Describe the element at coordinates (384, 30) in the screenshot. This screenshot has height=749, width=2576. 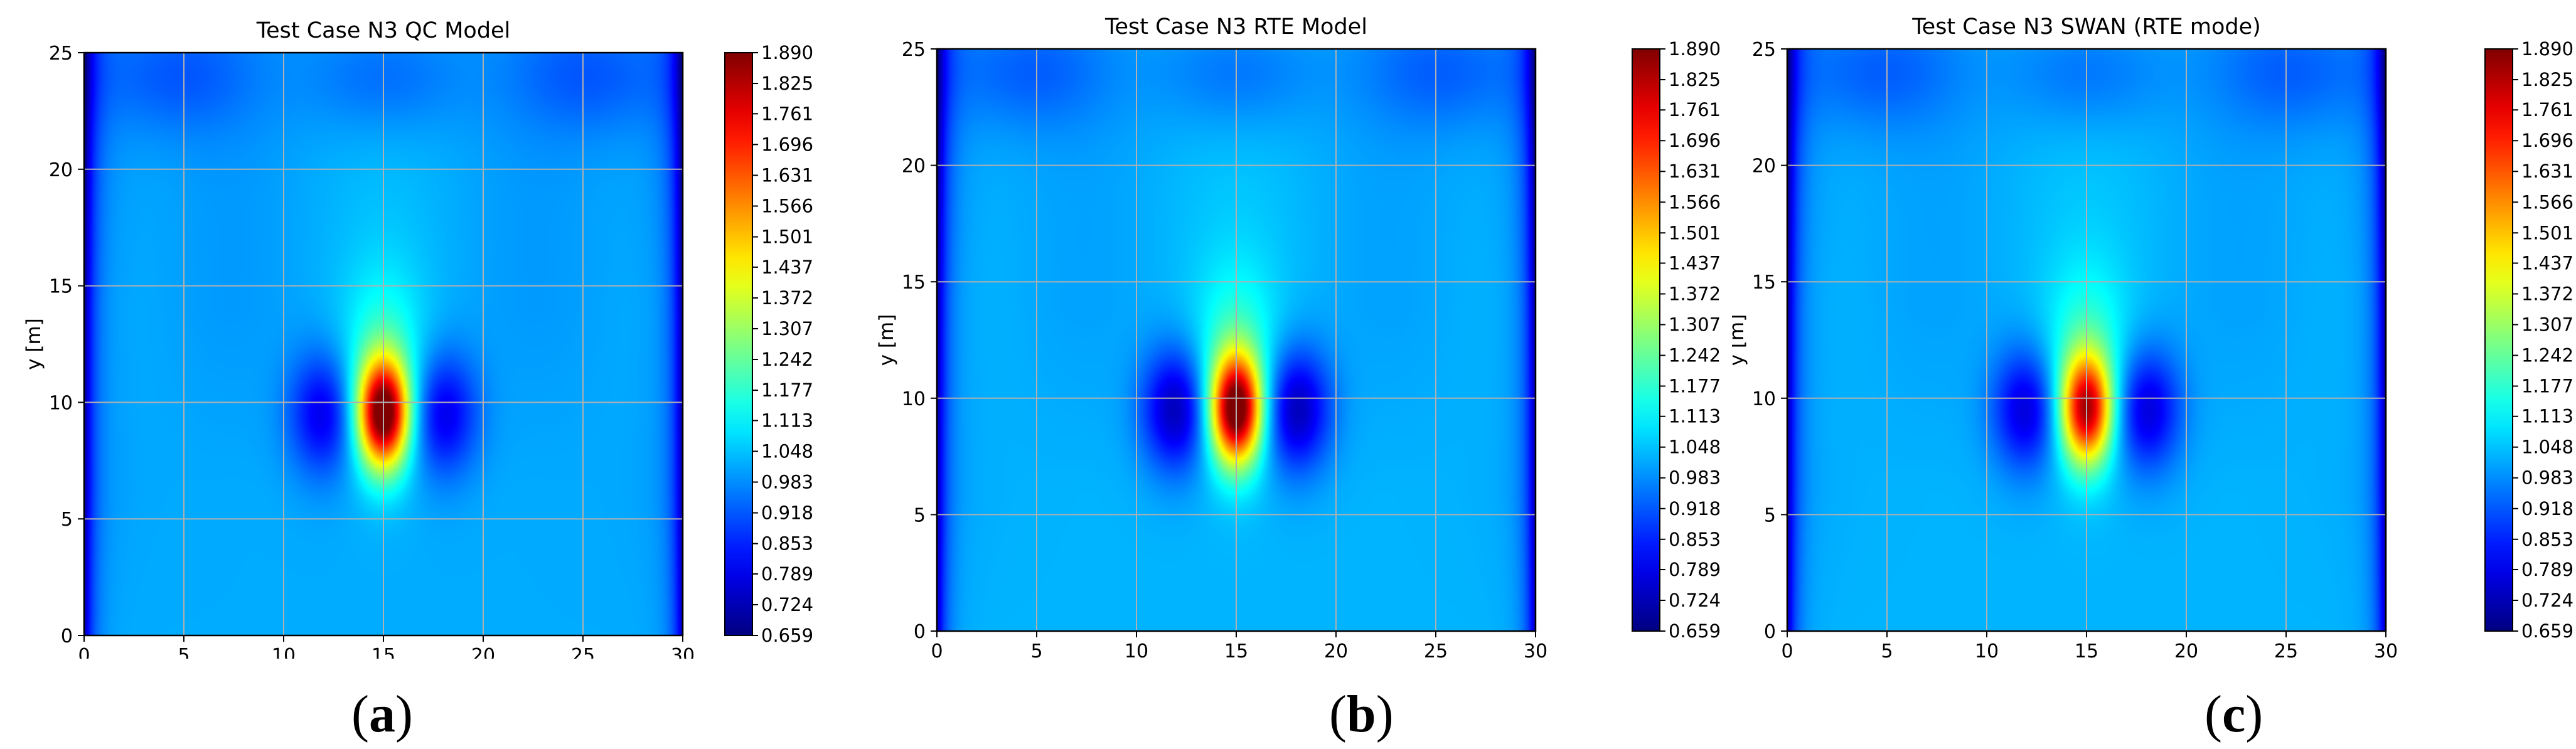
I see `chart-title: Test Case N3 QC Model` at that location.